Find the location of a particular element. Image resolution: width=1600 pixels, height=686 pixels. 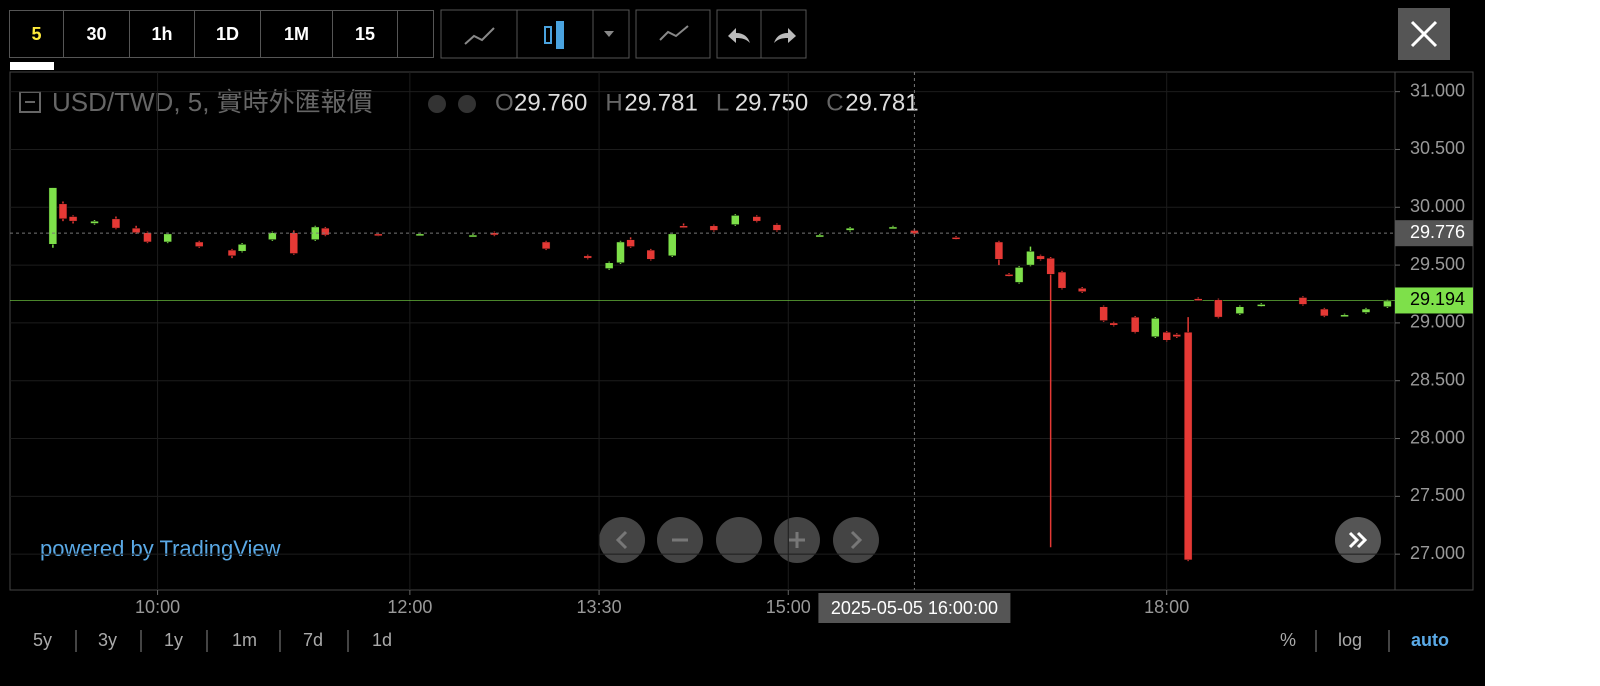

range-button: 5y is located at coordinates (43, 640).